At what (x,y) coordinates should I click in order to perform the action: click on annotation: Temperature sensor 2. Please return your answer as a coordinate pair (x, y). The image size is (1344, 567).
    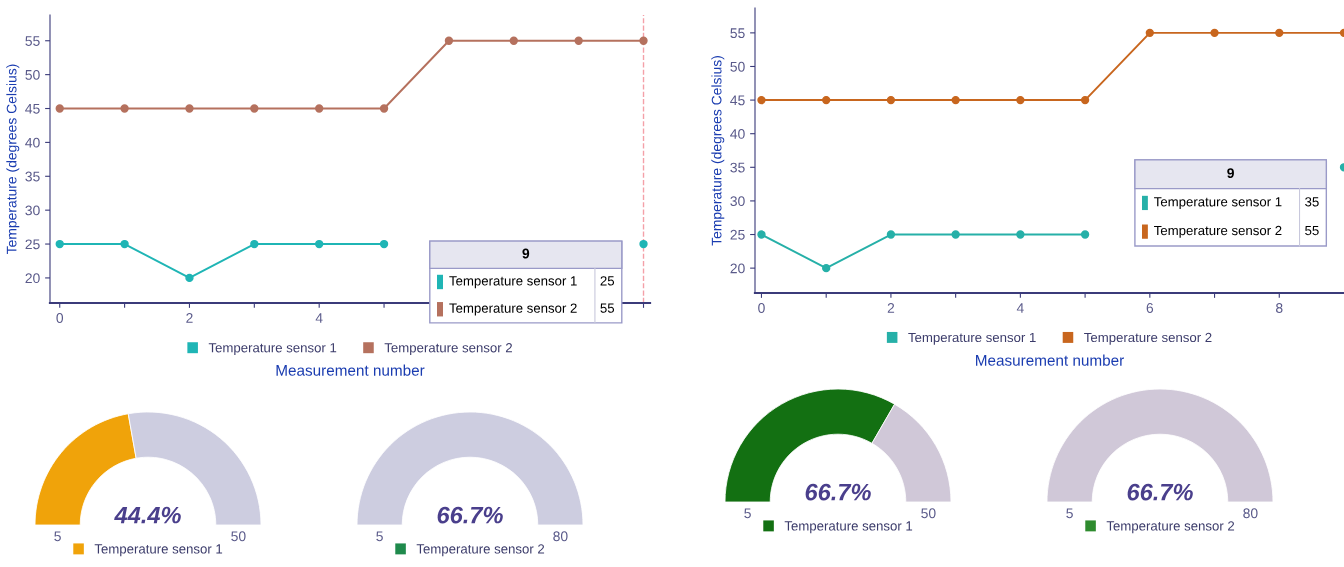
    Looking at the image, I should click on (1218, 231).